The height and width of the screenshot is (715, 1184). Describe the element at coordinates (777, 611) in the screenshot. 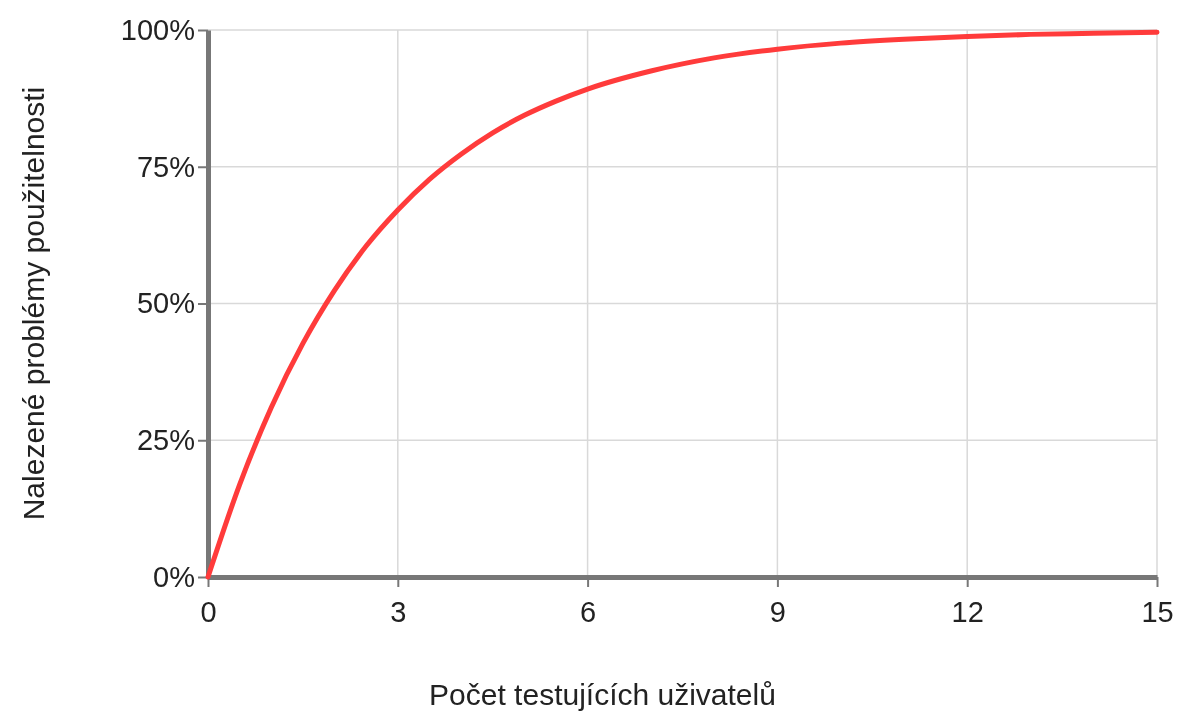

I see `x-tick-label: 9` at that location.